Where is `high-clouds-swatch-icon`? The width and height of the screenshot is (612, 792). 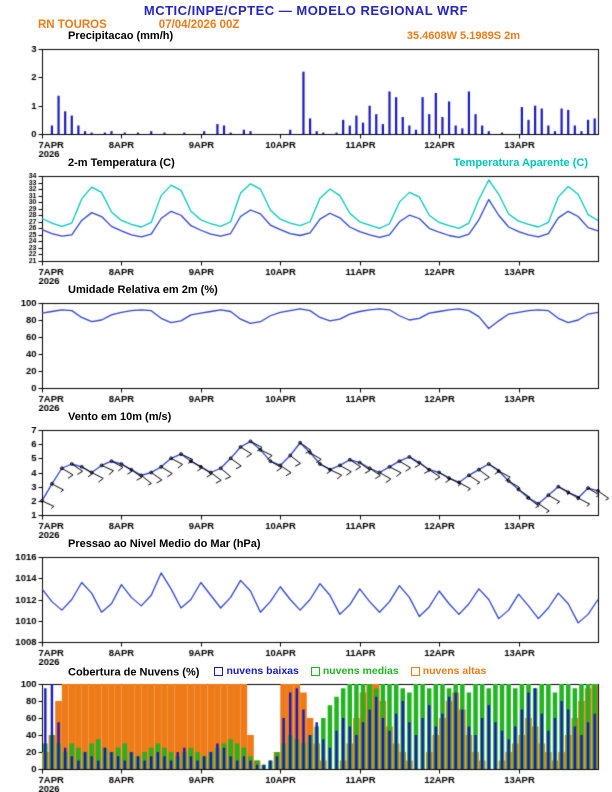
high-clouds-swatch-icon is located at coordinates (415, 671).